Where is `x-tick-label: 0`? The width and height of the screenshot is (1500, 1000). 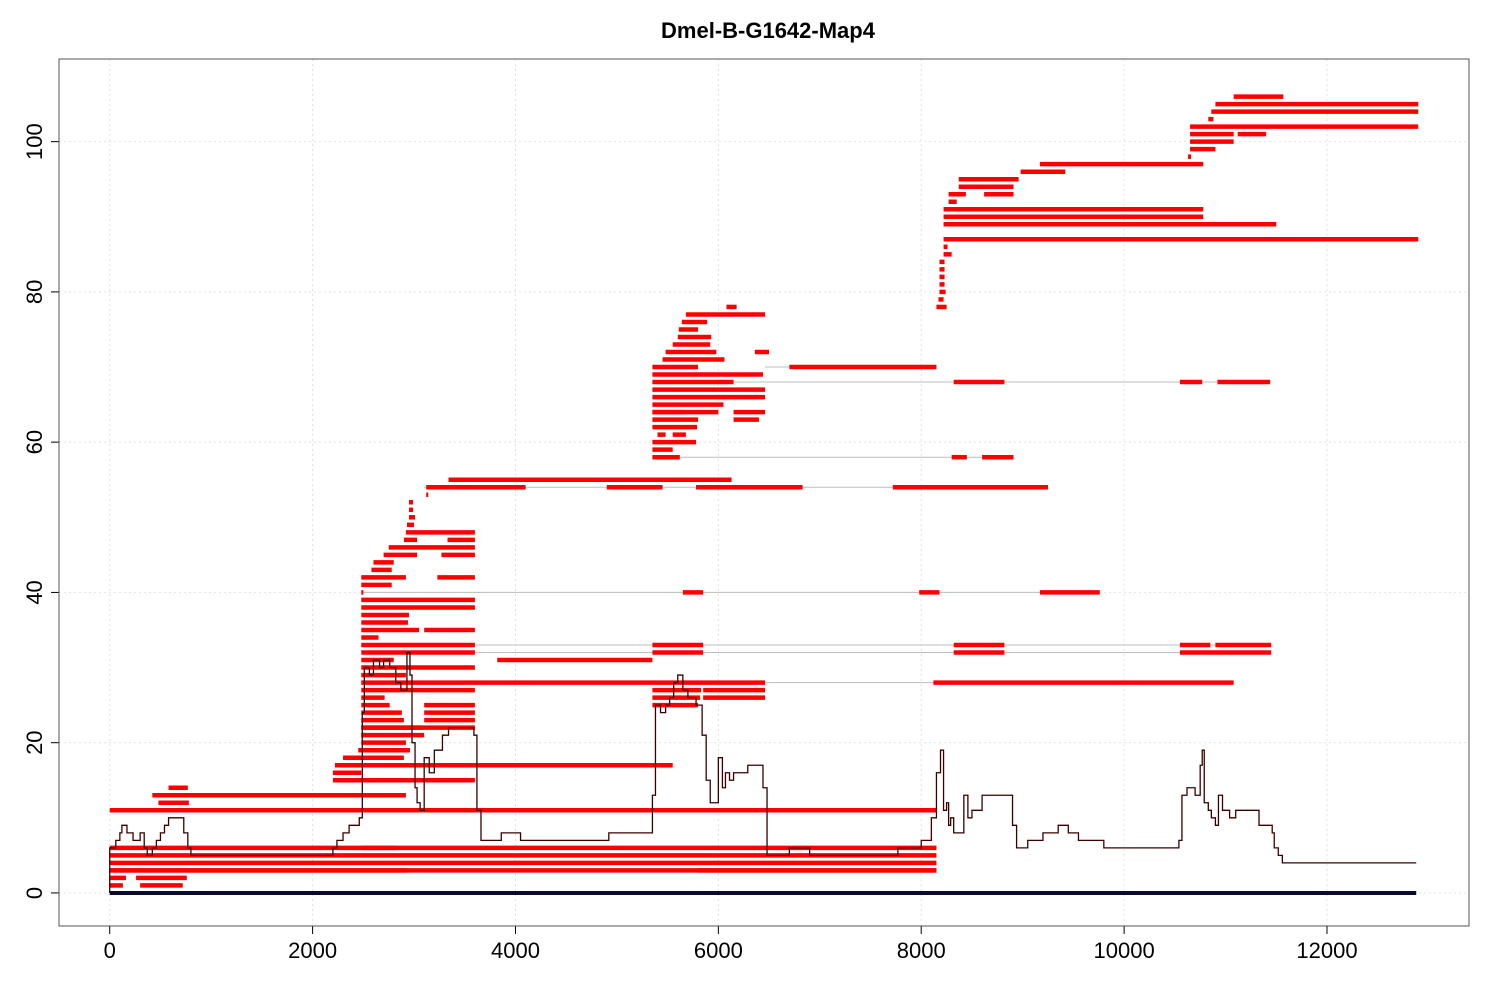 x-tick-label: 0 is located at coordinates (110, 950).